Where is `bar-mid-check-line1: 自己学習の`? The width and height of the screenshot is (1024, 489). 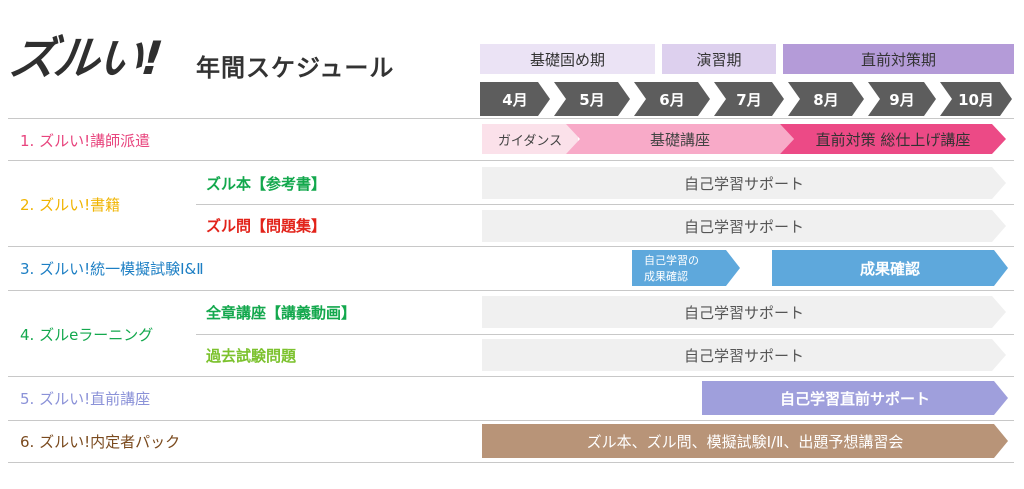 bar-mid-check-line1: 自己学習の is located at coordinates (671, 260).